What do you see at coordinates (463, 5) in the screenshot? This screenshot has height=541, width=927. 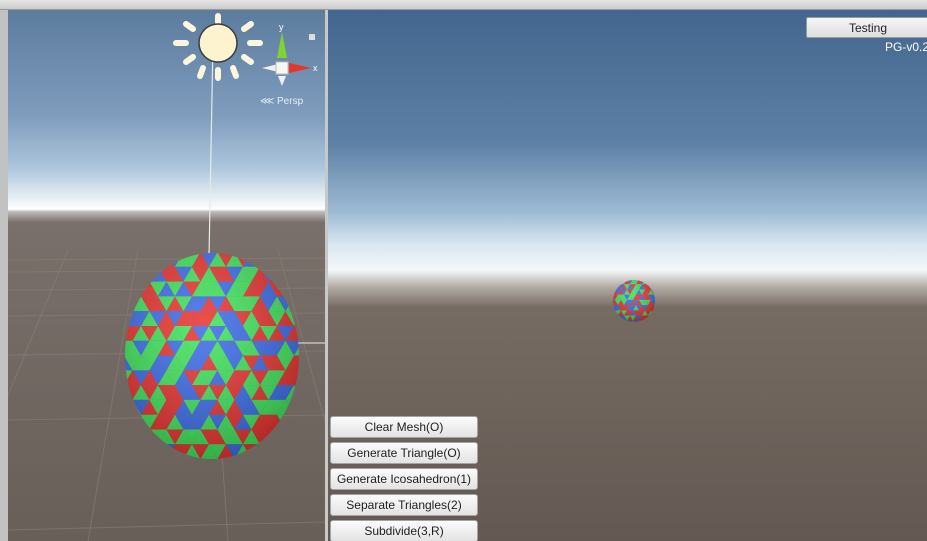 I see `editor-toolbar` at bounding box center [463, 5].